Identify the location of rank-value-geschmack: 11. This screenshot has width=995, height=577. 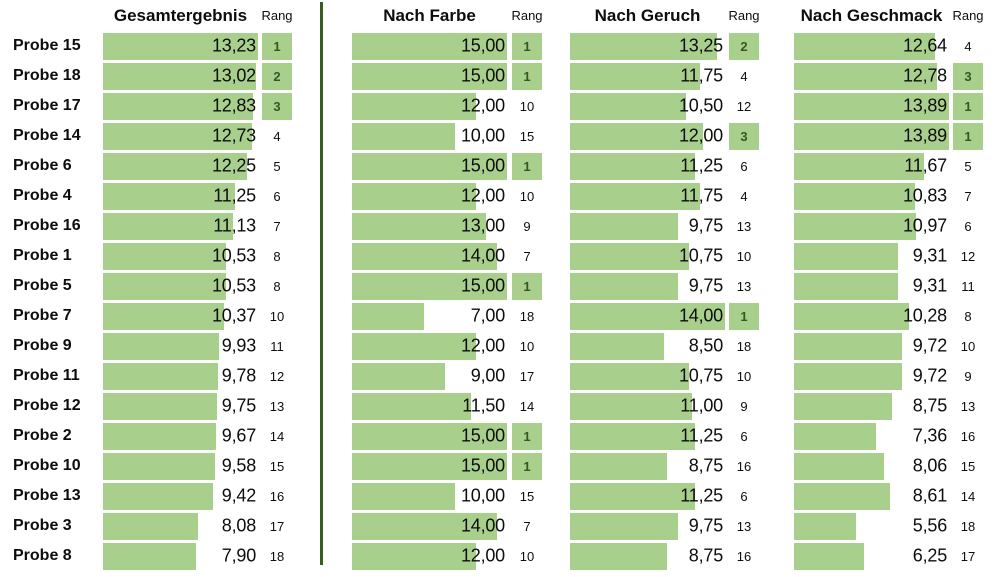
(968, 286).